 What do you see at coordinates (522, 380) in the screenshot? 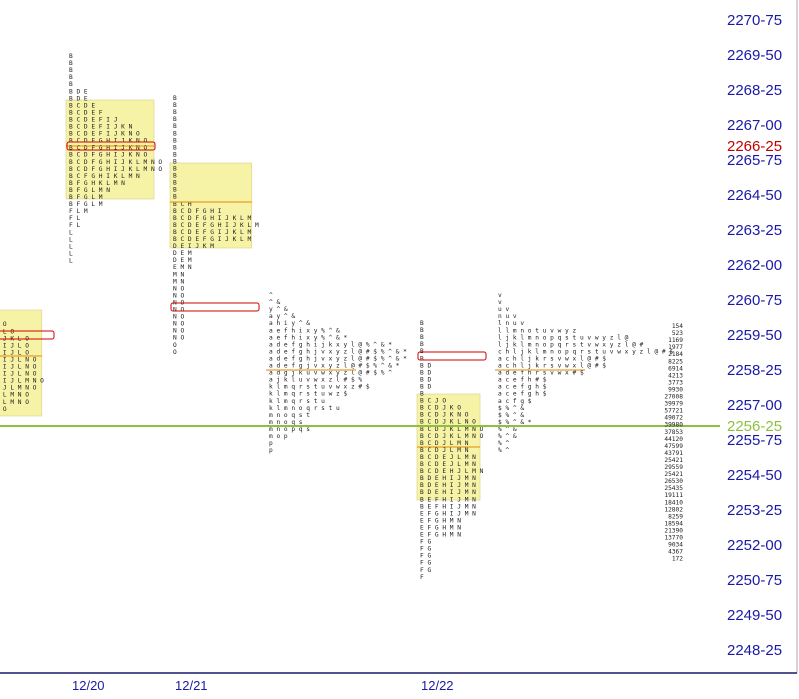
I see `tpo-row: a c e f h # $` at bounding box center [522, 380].